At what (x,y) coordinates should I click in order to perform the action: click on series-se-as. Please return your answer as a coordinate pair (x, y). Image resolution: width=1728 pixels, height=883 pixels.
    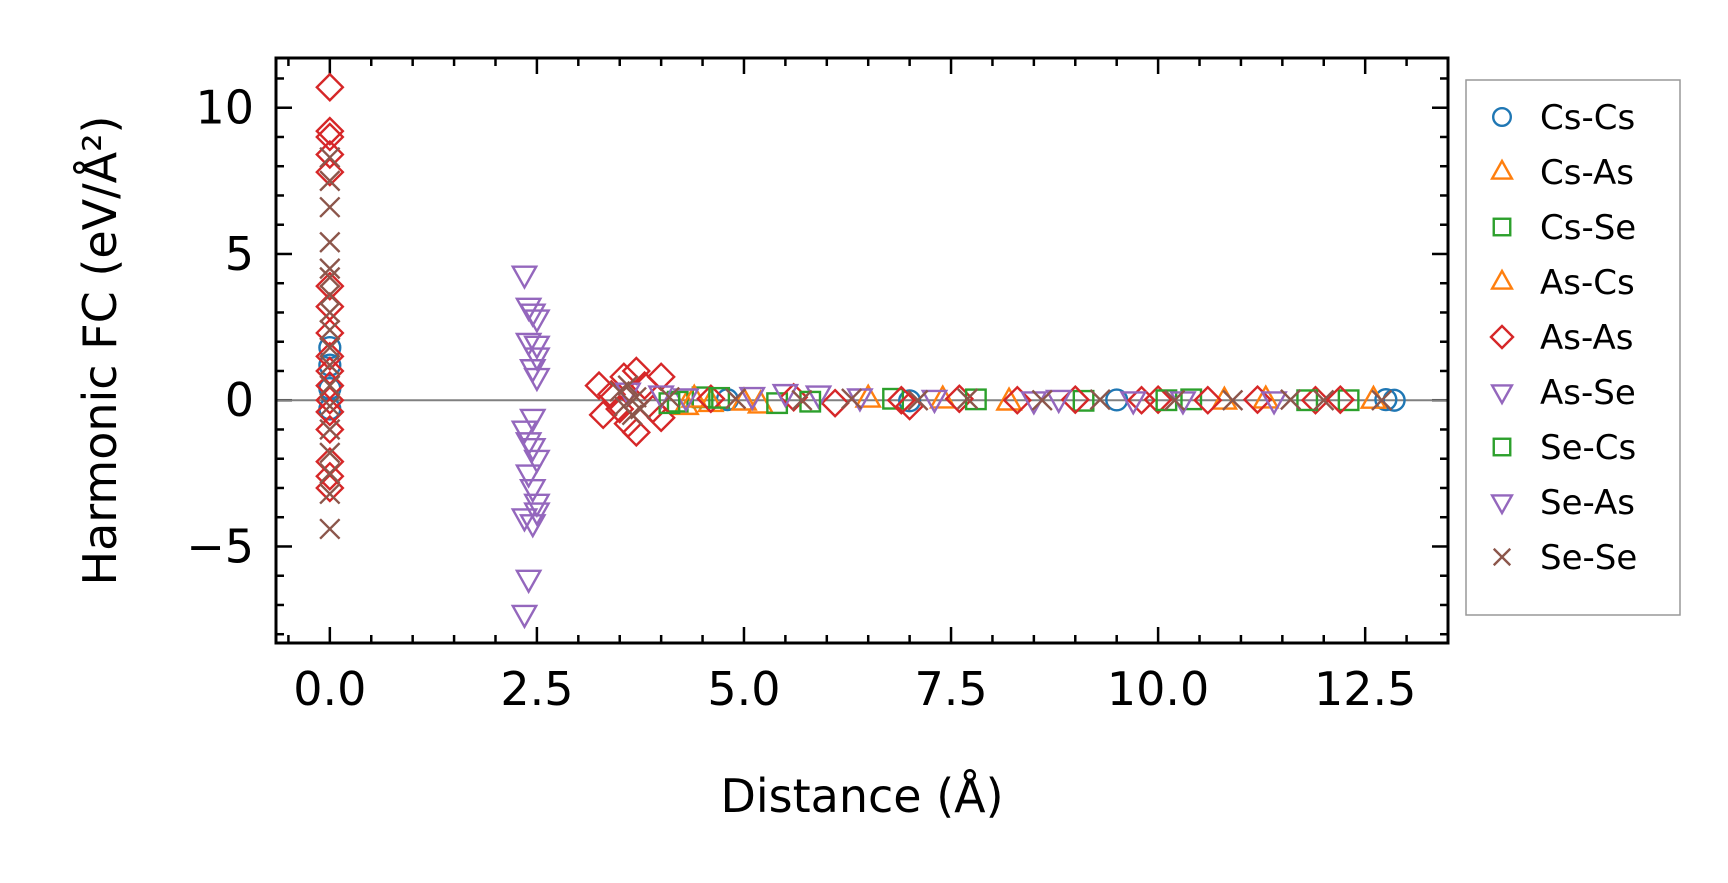
    Looking at the image, I should click on (855, 412).